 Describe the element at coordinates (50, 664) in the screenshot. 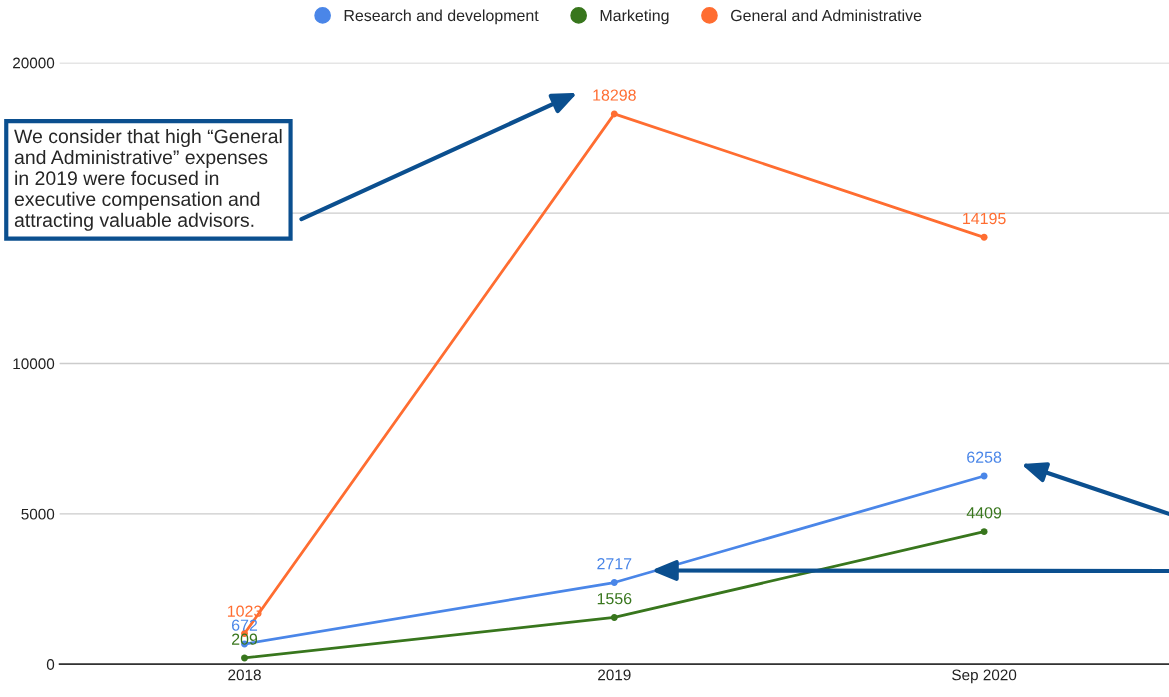

I see `y-tick-label: 0` at that location.